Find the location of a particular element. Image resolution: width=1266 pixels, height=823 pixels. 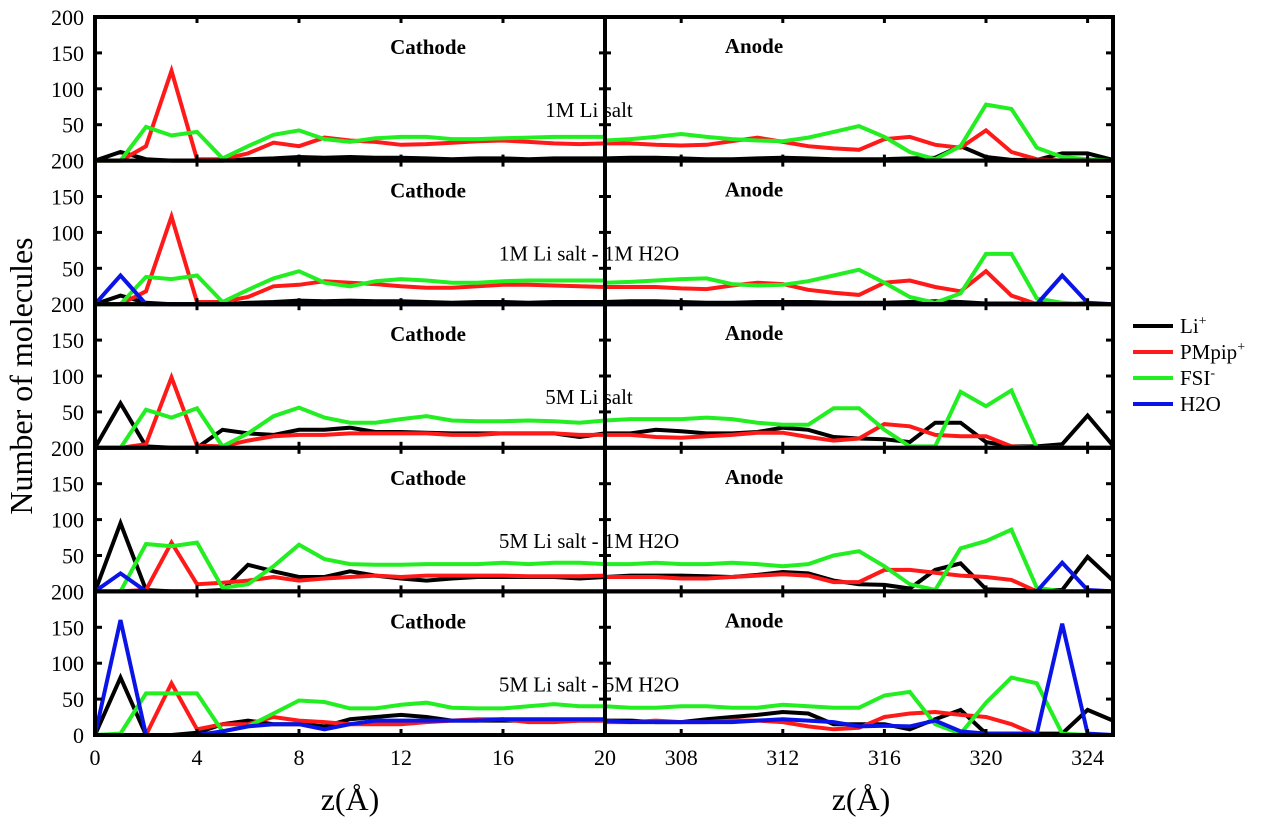

x-tick-label-left: 0 is located at coordinates (95, 757).